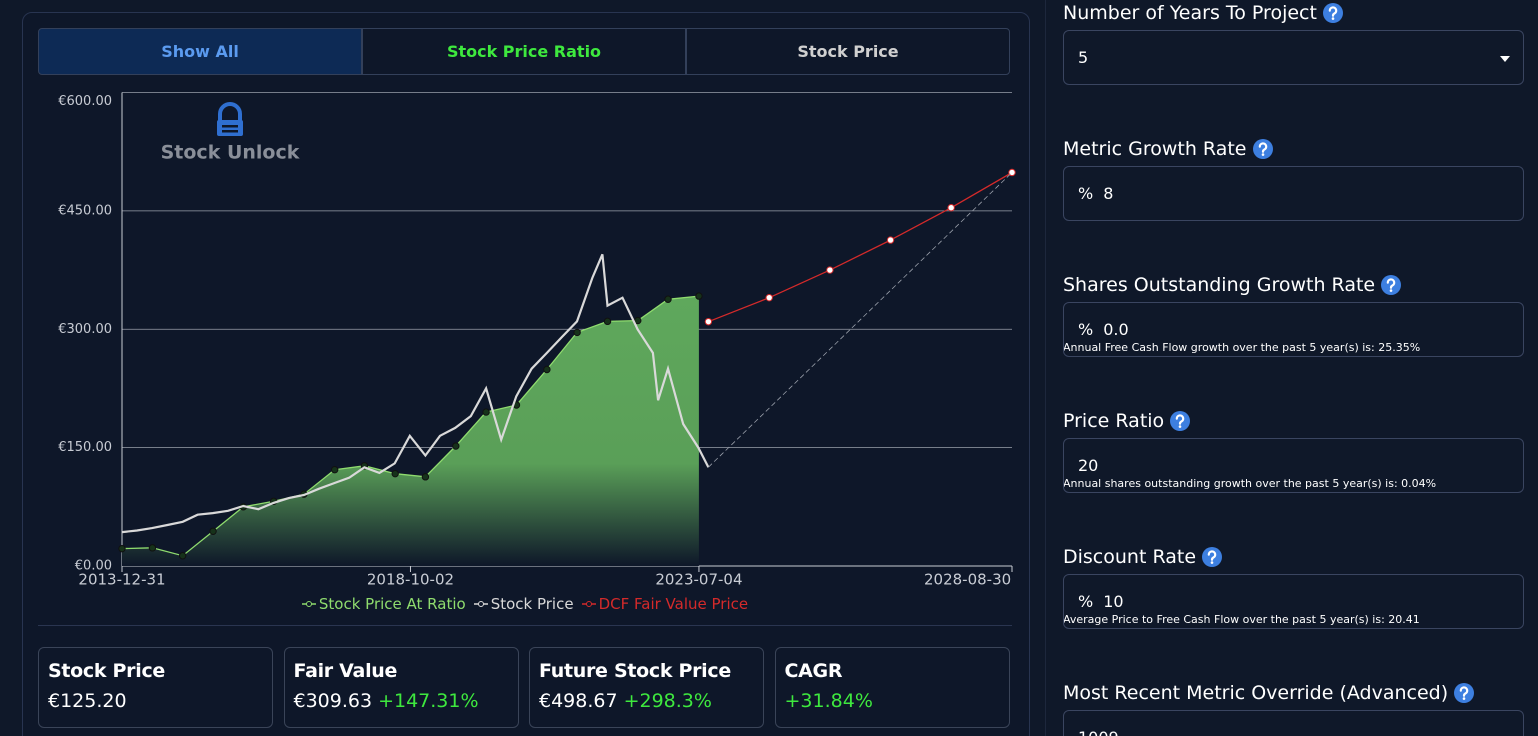  I want to click on summary-card: Future Stock Price €498.67 +298.3%, so click(646, 687).